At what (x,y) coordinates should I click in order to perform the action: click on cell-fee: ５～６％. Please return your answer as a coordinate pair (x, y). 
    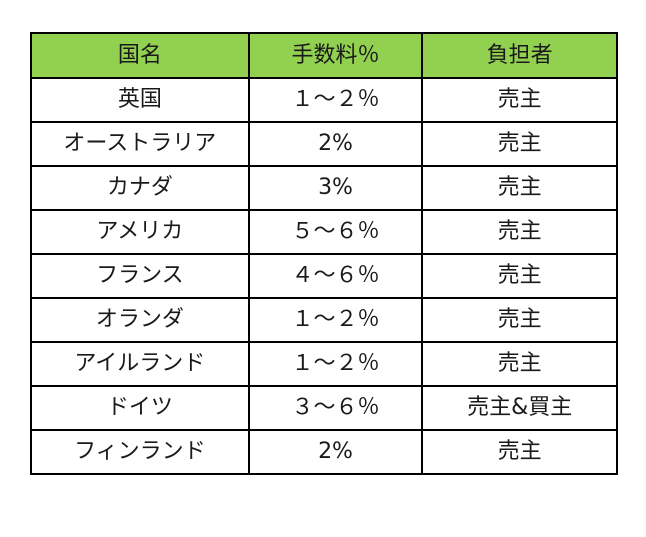
    Looking at the image, I should click on (335, 232).